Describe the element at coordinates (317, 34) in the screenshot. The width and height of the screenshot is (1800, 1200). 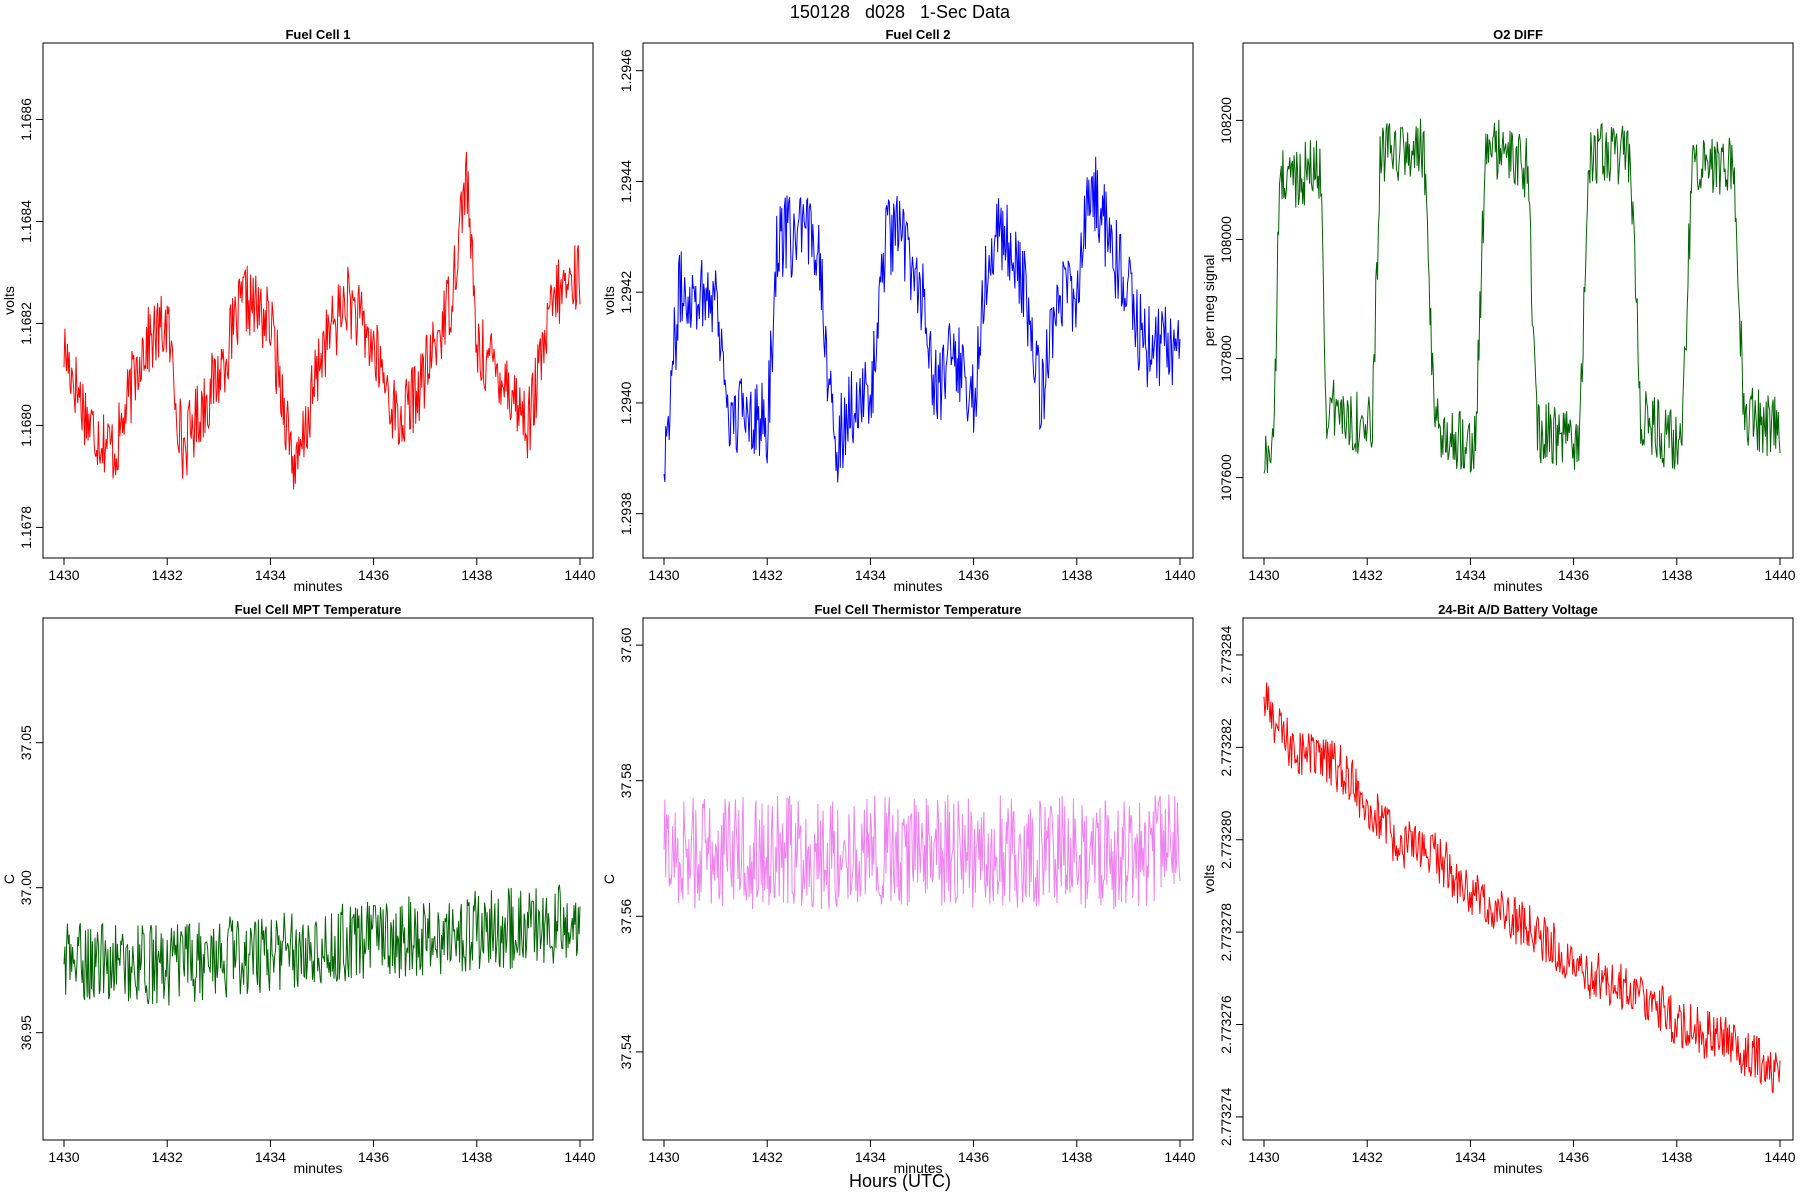
I see `fuel-cell-1-title: Fuel Cell 1` at that location.